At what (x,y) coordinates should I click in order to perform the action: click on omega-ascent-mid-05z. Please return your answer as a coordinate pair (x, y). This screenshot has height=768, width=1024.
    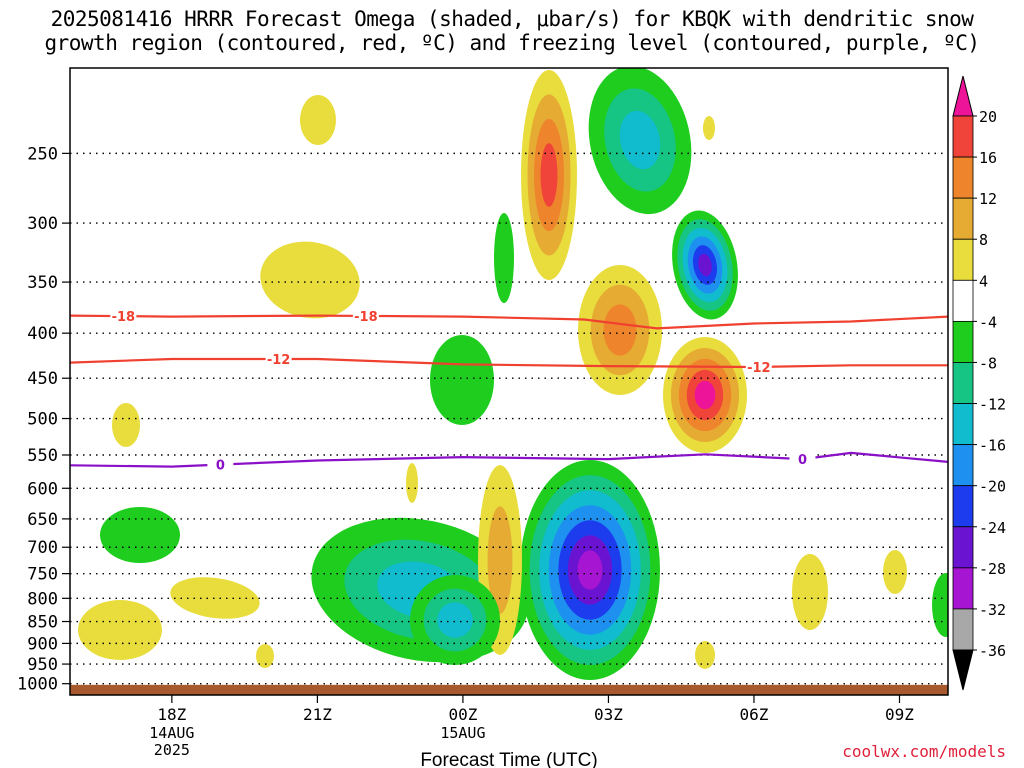
    Looking at the image, I should click on (705, 395).